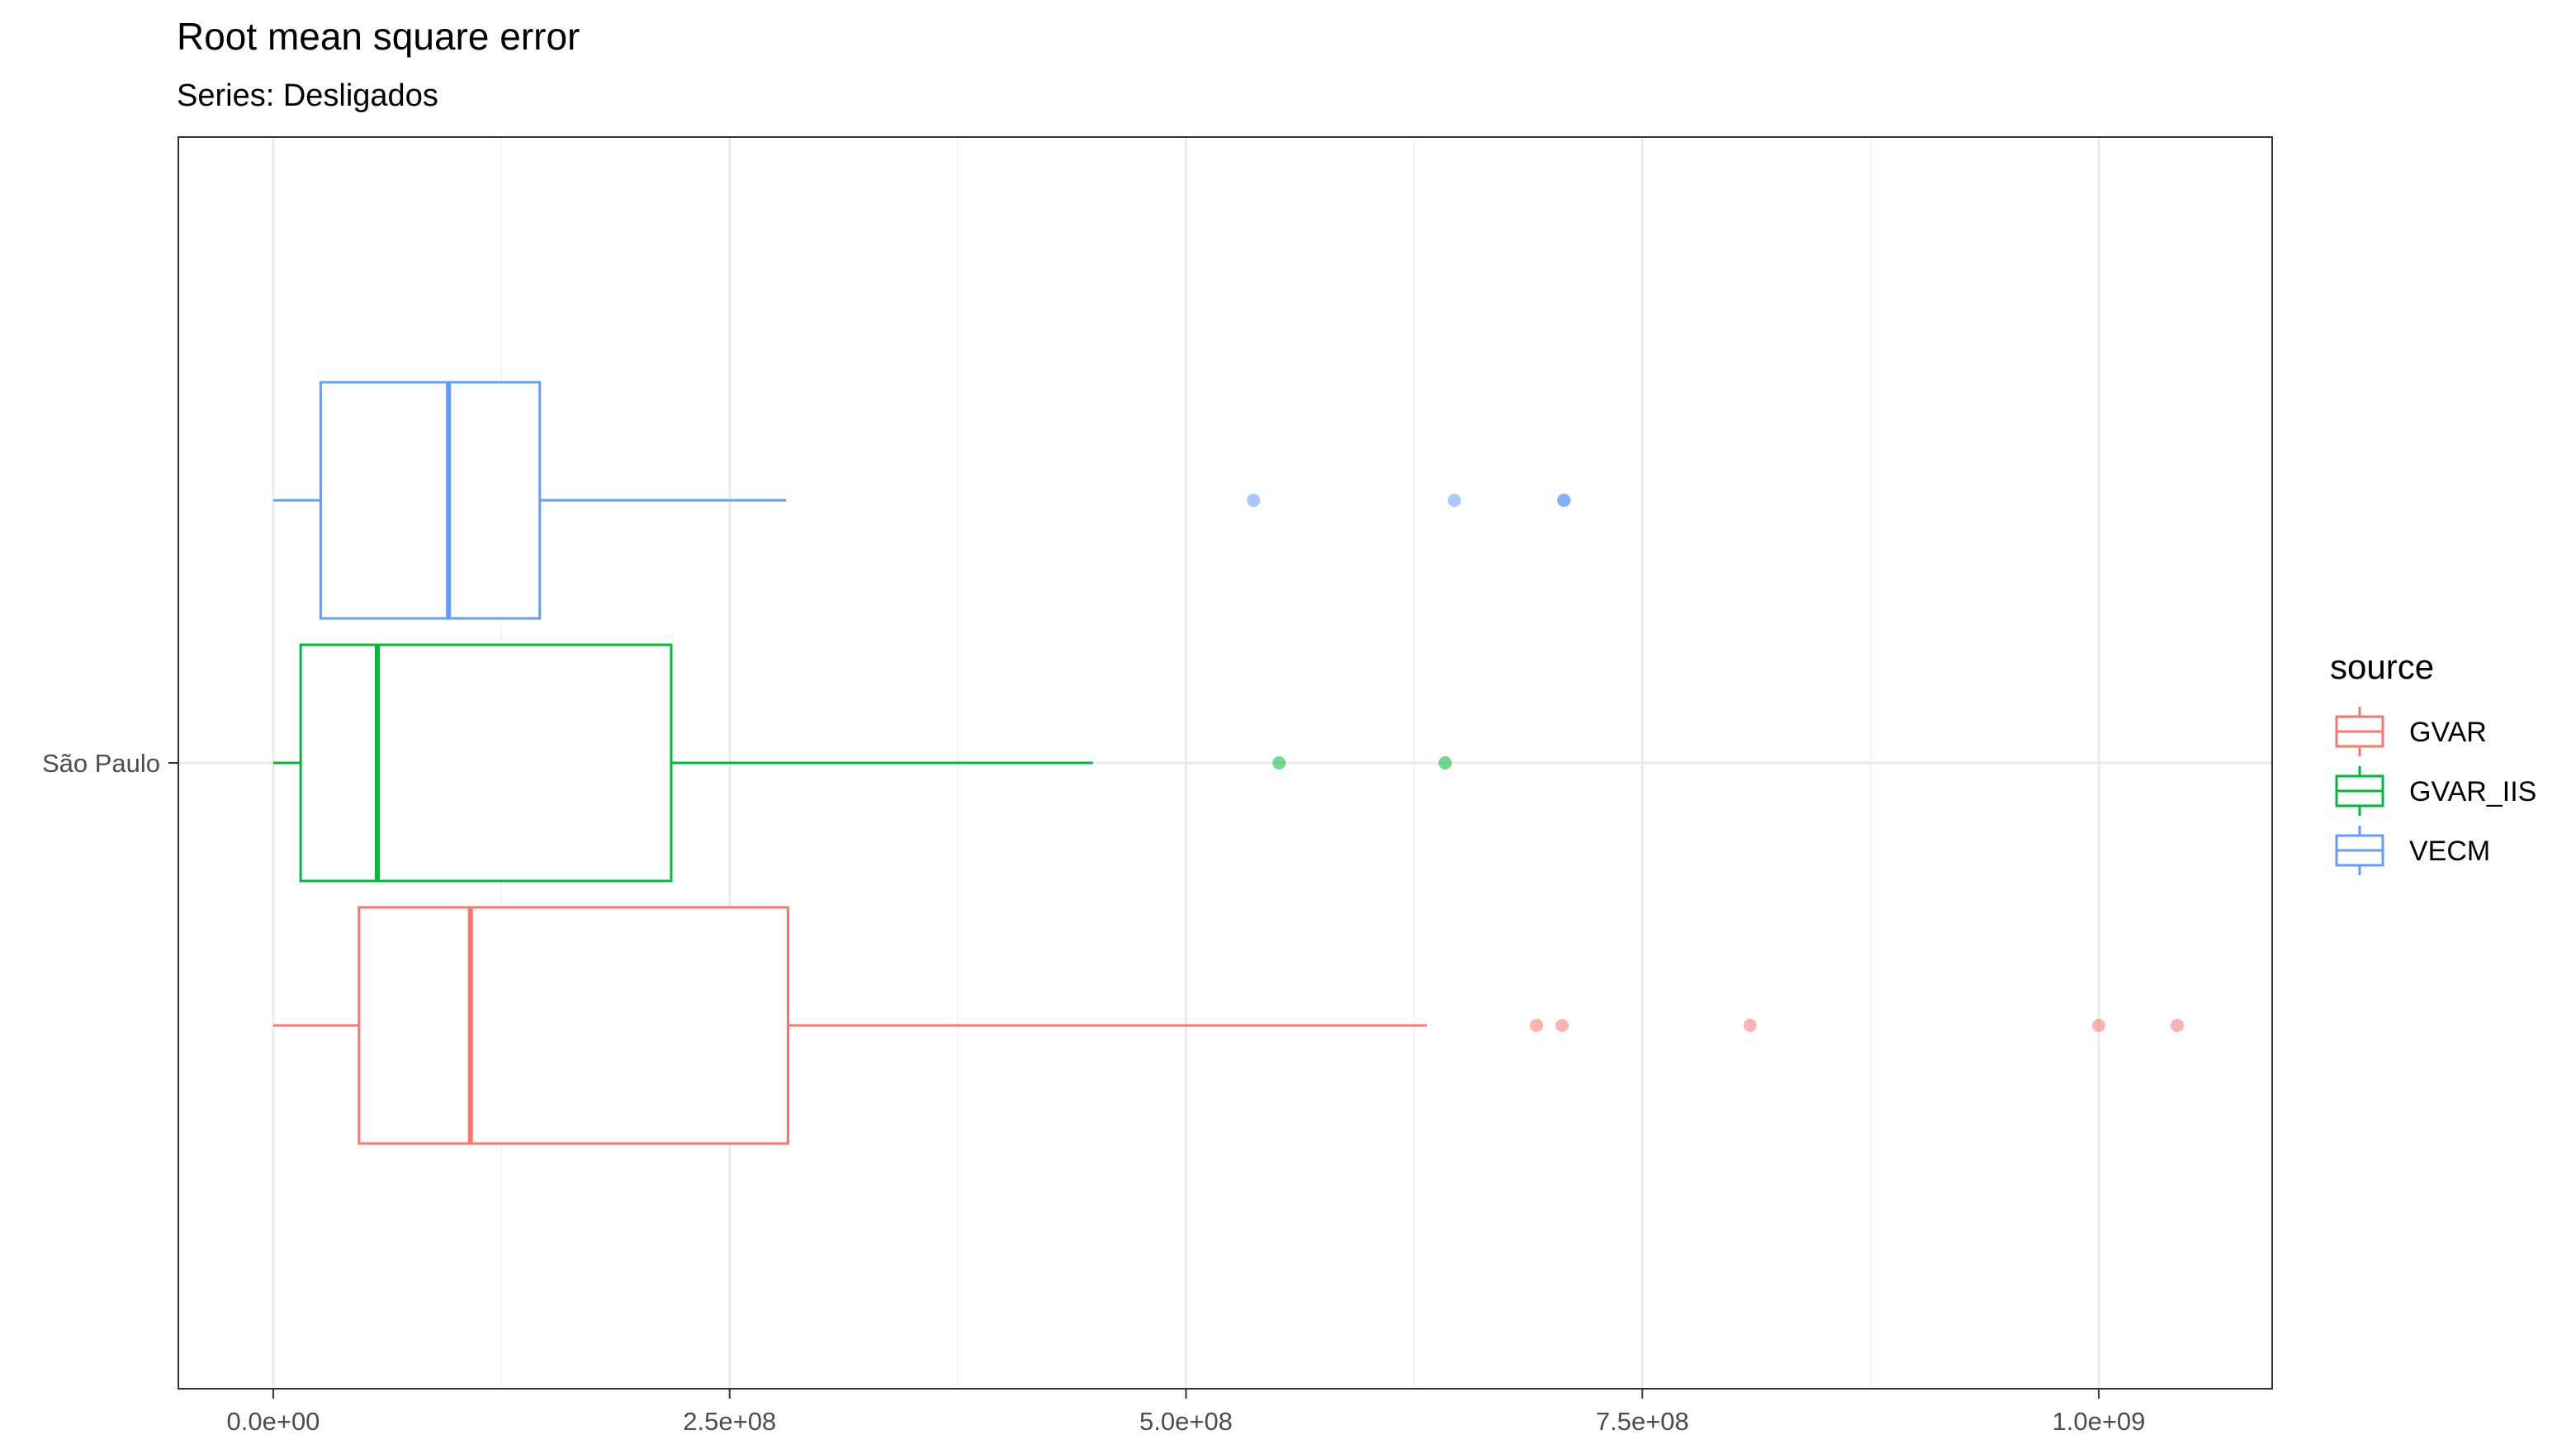 This screenshot has width=2576, height=1449. Describe the element at coordinates (2382, 666) in the screenshot. I see `legend-title: source` at that location.